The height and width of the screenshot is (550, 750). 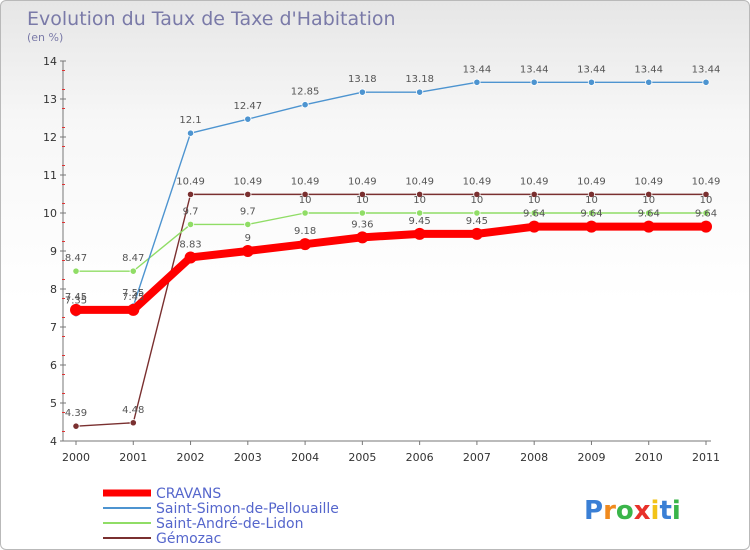 What do you see at coordinates (50, 137) in the screenshot?
I see `y-tick-label: 12` at bounding box center [50, 137].